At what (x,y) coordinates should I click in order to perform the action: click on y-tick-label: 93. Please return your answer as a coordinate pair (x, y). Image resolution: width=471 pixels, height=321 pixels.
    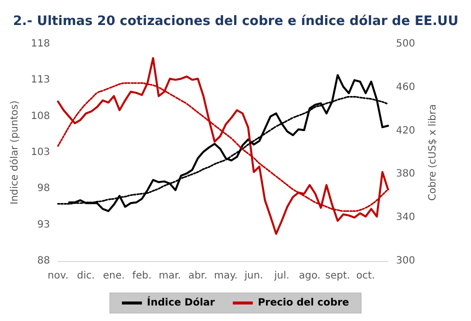
    Looking at the image, I should click on (43, 224).